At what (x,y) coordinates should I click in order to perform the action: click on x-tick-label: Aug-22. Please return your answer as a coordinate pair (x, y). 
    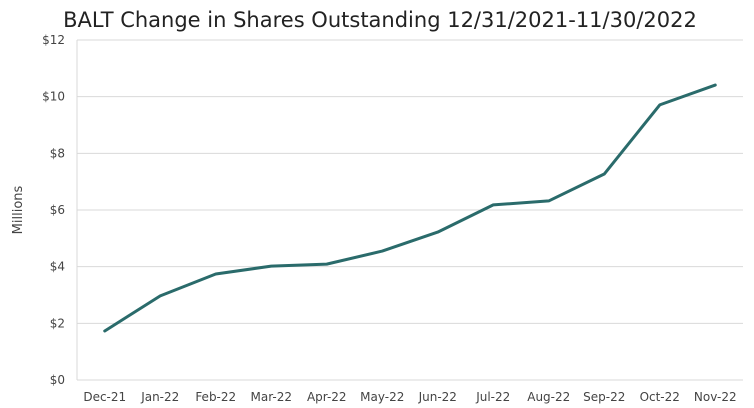
    Looking at the image, I should click on (548, 397).